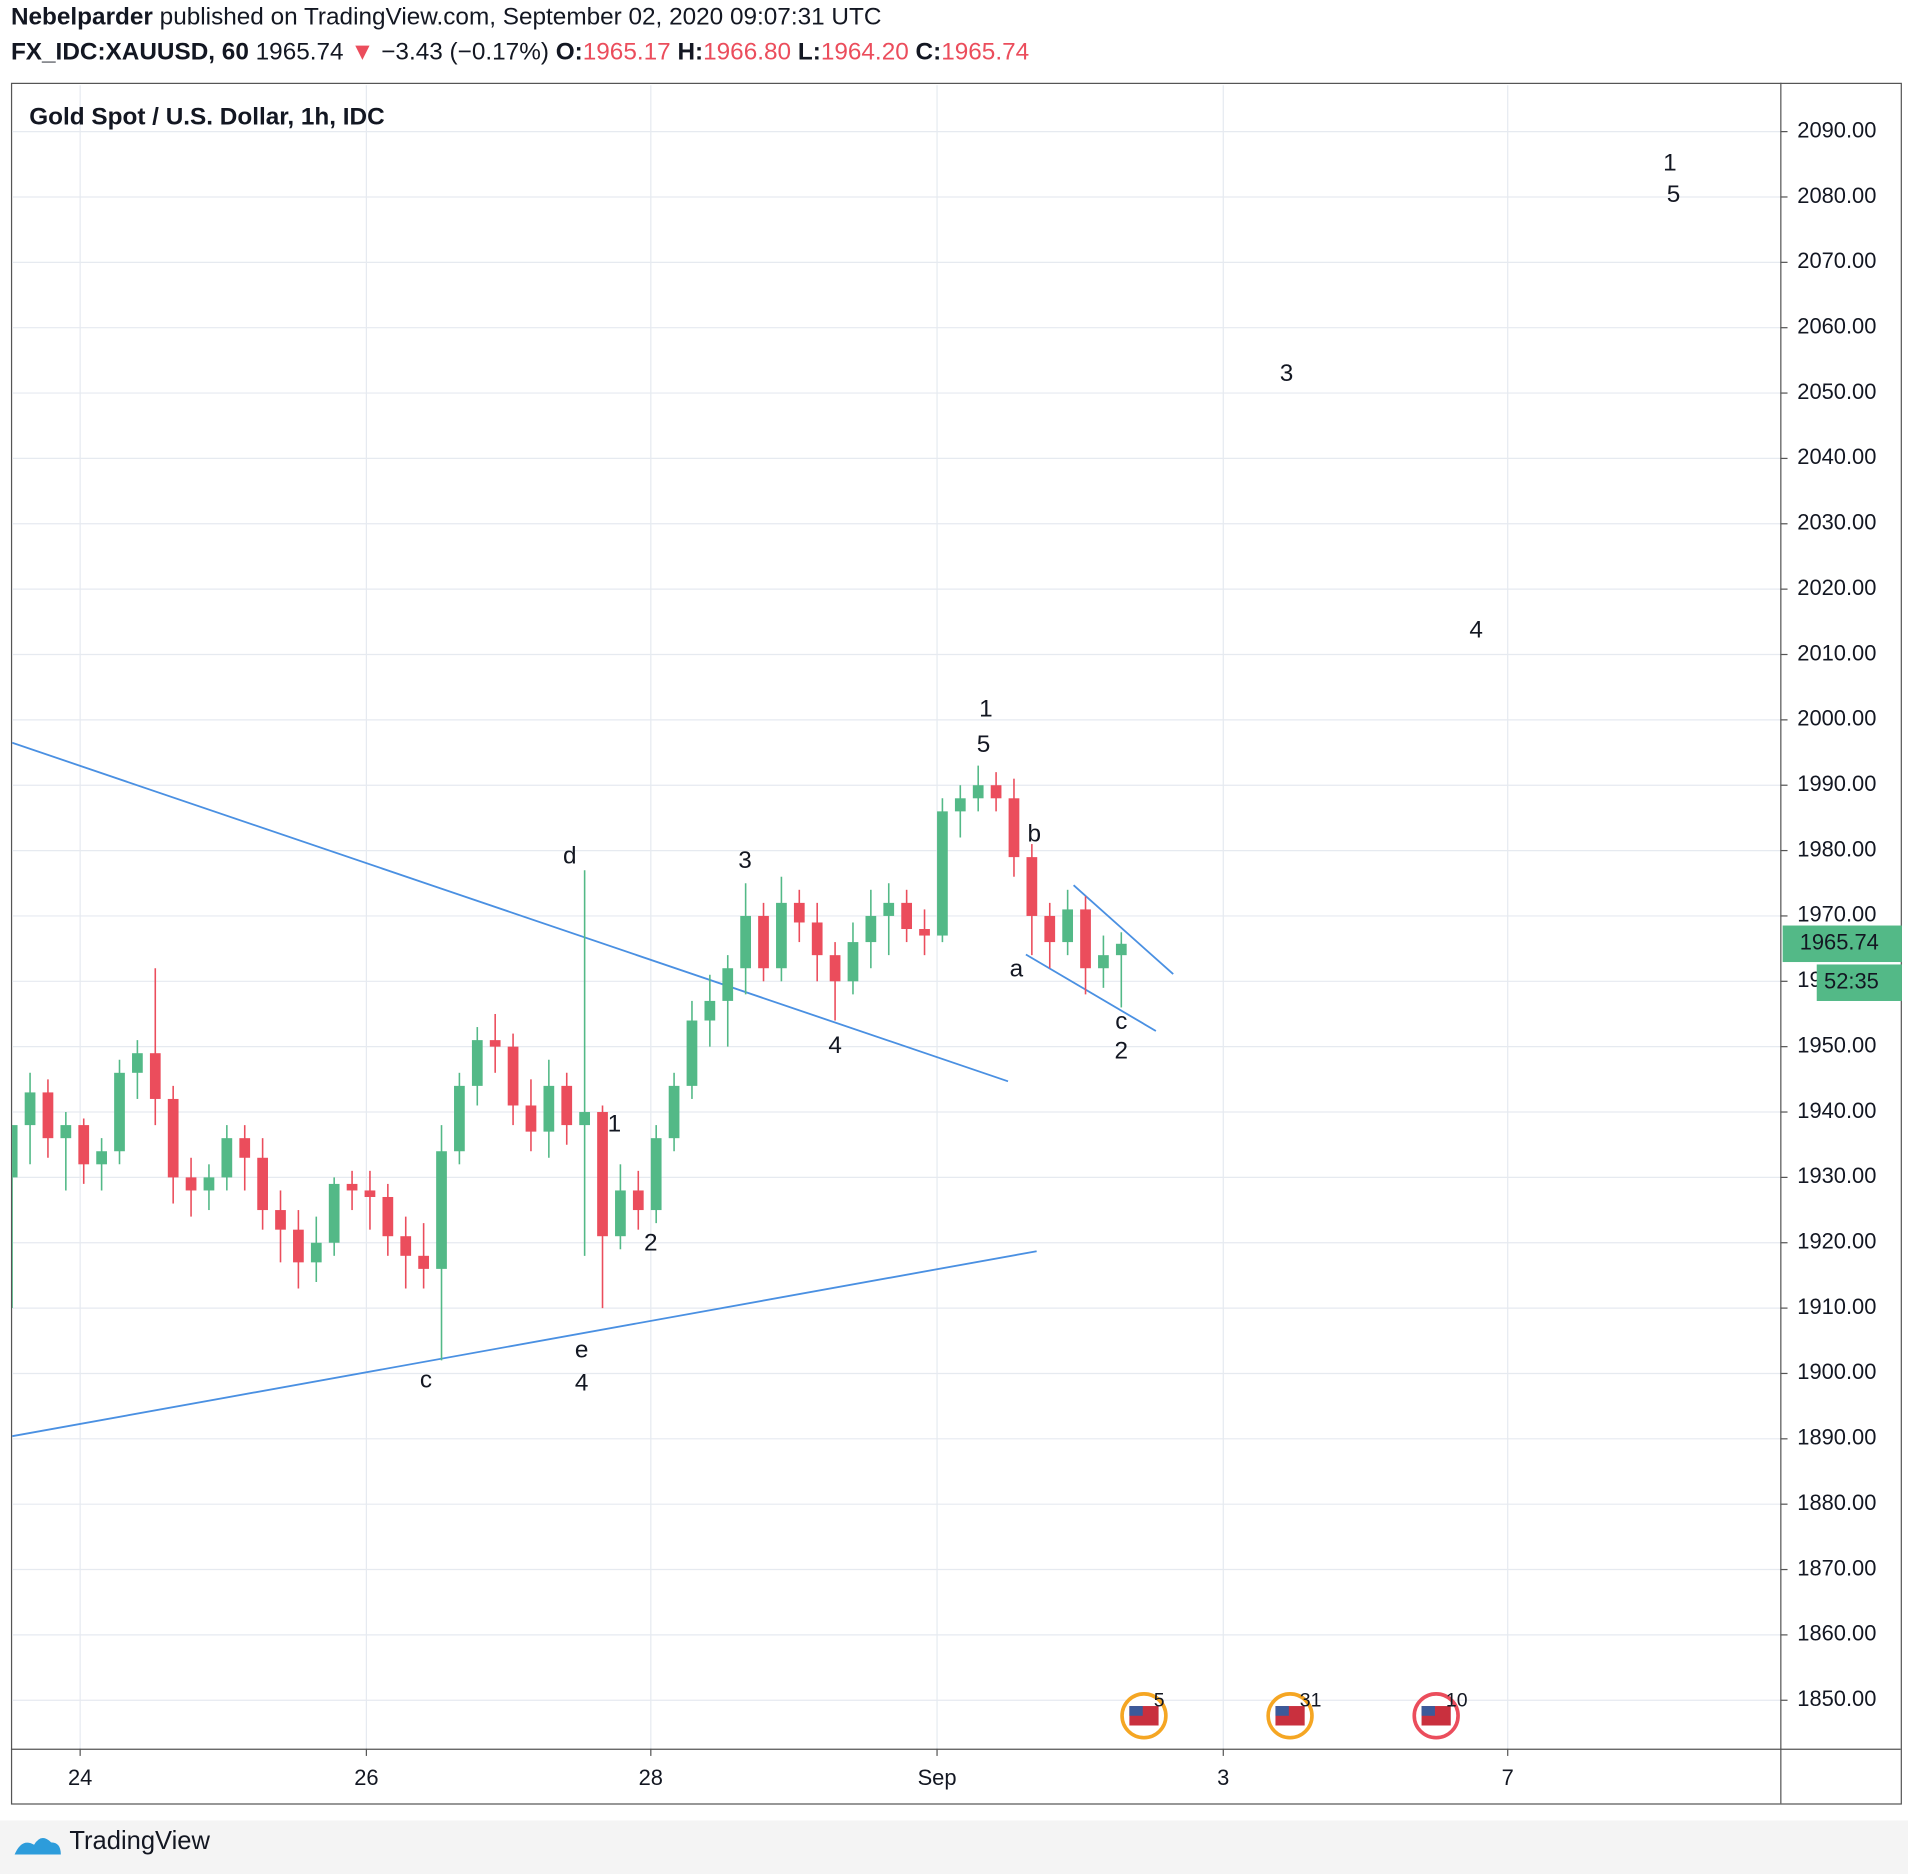 This screenshot has width=1908, height=1874. What do you see at coordinates (627, 52) in the screenshot?
I see `ohlc-value: 1965.17` at bounding box center [627, 52].